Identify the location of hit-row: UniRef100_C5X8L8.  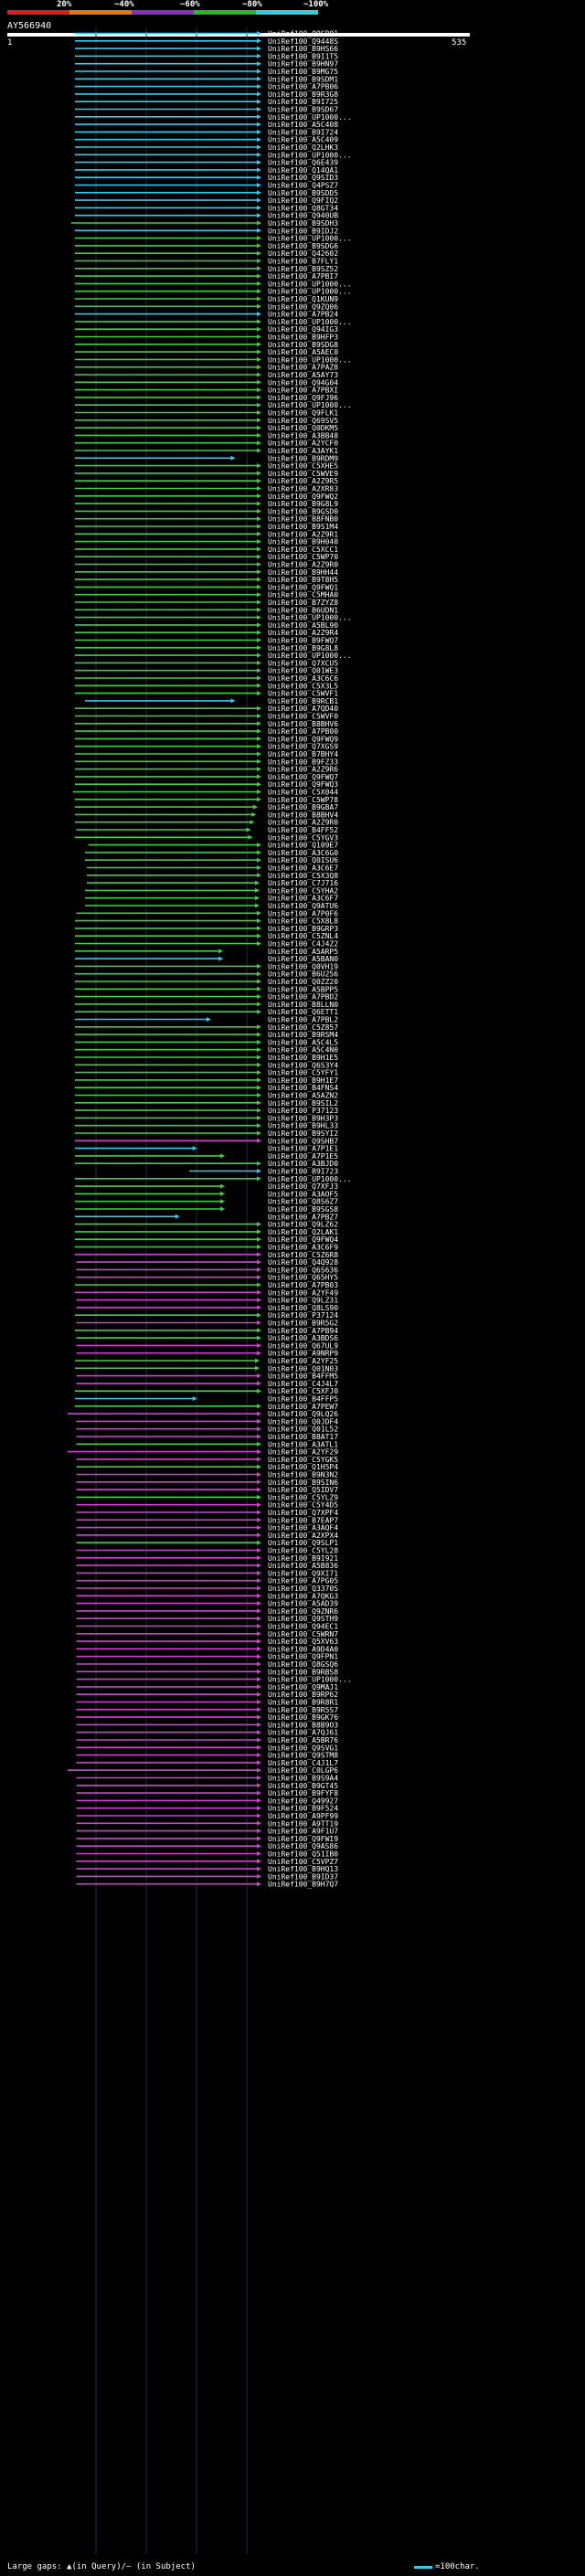
(207, 921).